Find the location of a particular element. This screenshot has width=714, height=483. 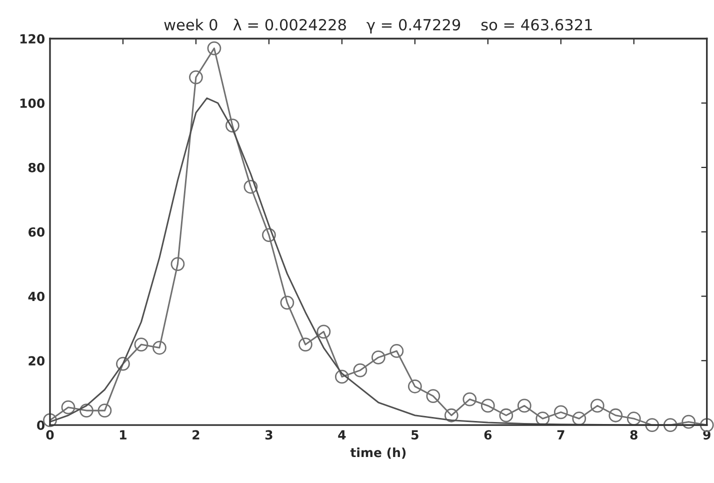

y-tick-label: 60 is located at coordinates (36, 232).